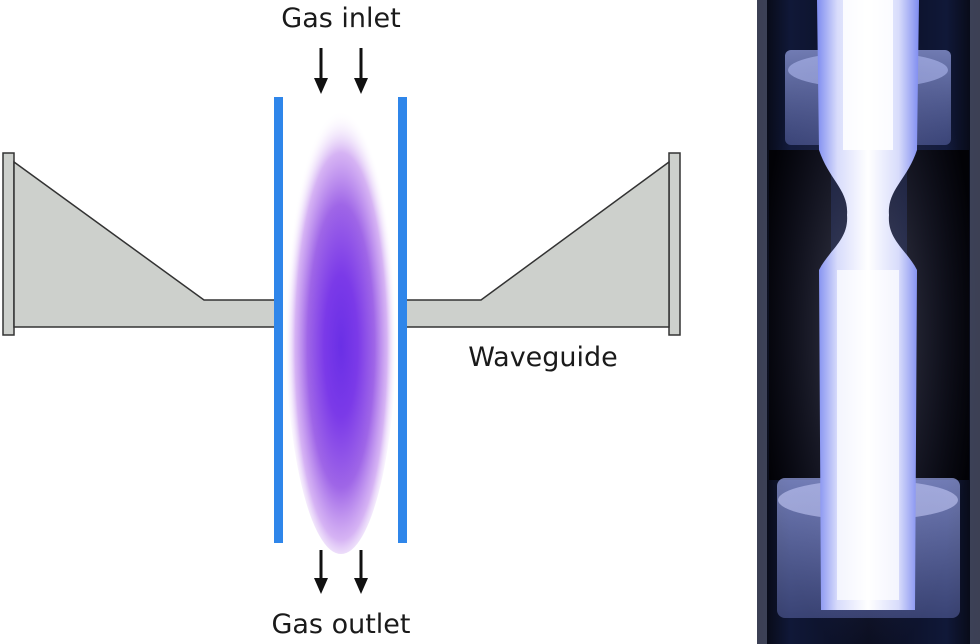 The width and height of the screenshot is (980, 644). I want to click on left-horn, so click(145, 244).